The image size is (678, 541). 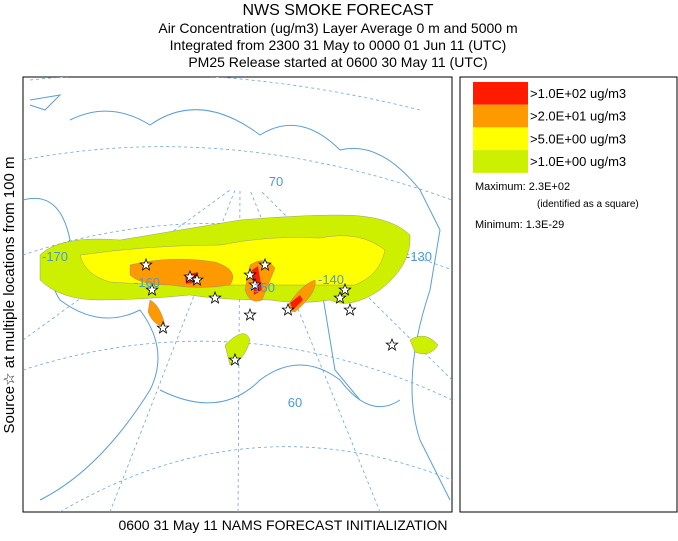 What do you see at coordinates (578, 161) in the screenshot?
I see `legend-label: >1.0E+00 ug/m3` at bounding box center [578, 161].